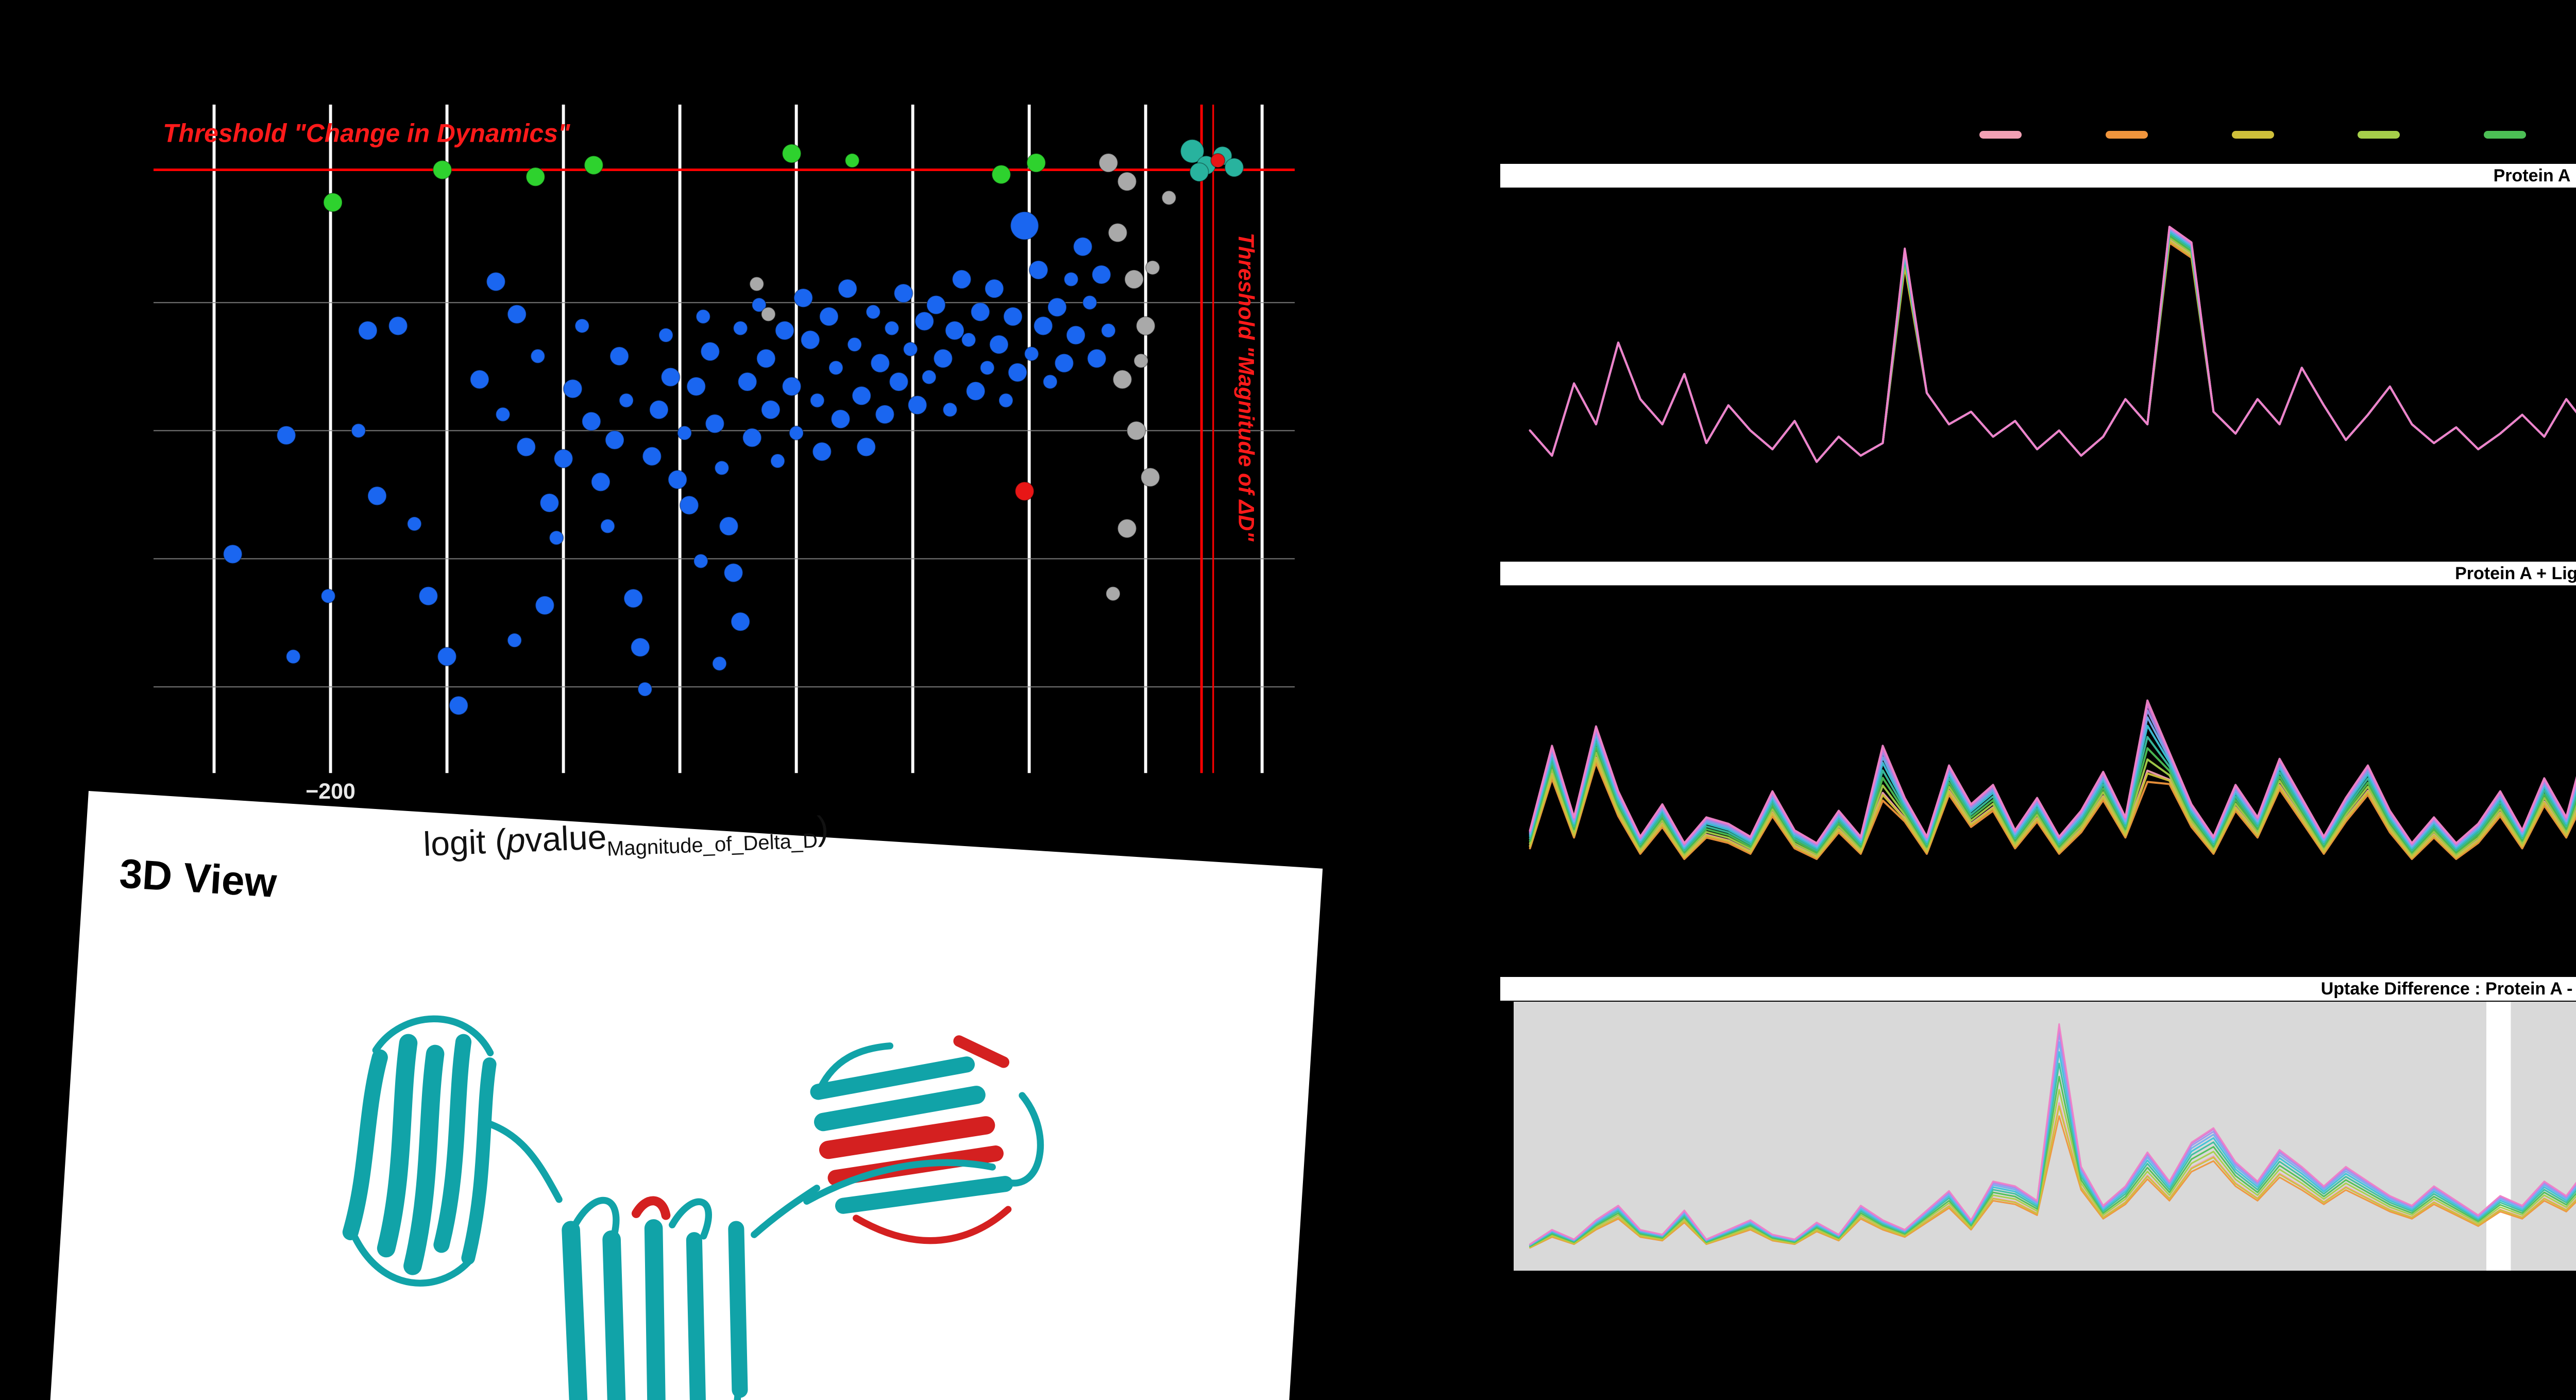 This screenshot has width=2576, height=1400. Describe the element at coordinates (2532, 175) in the screenshot. I see `panel-title: Protein A` at that location.